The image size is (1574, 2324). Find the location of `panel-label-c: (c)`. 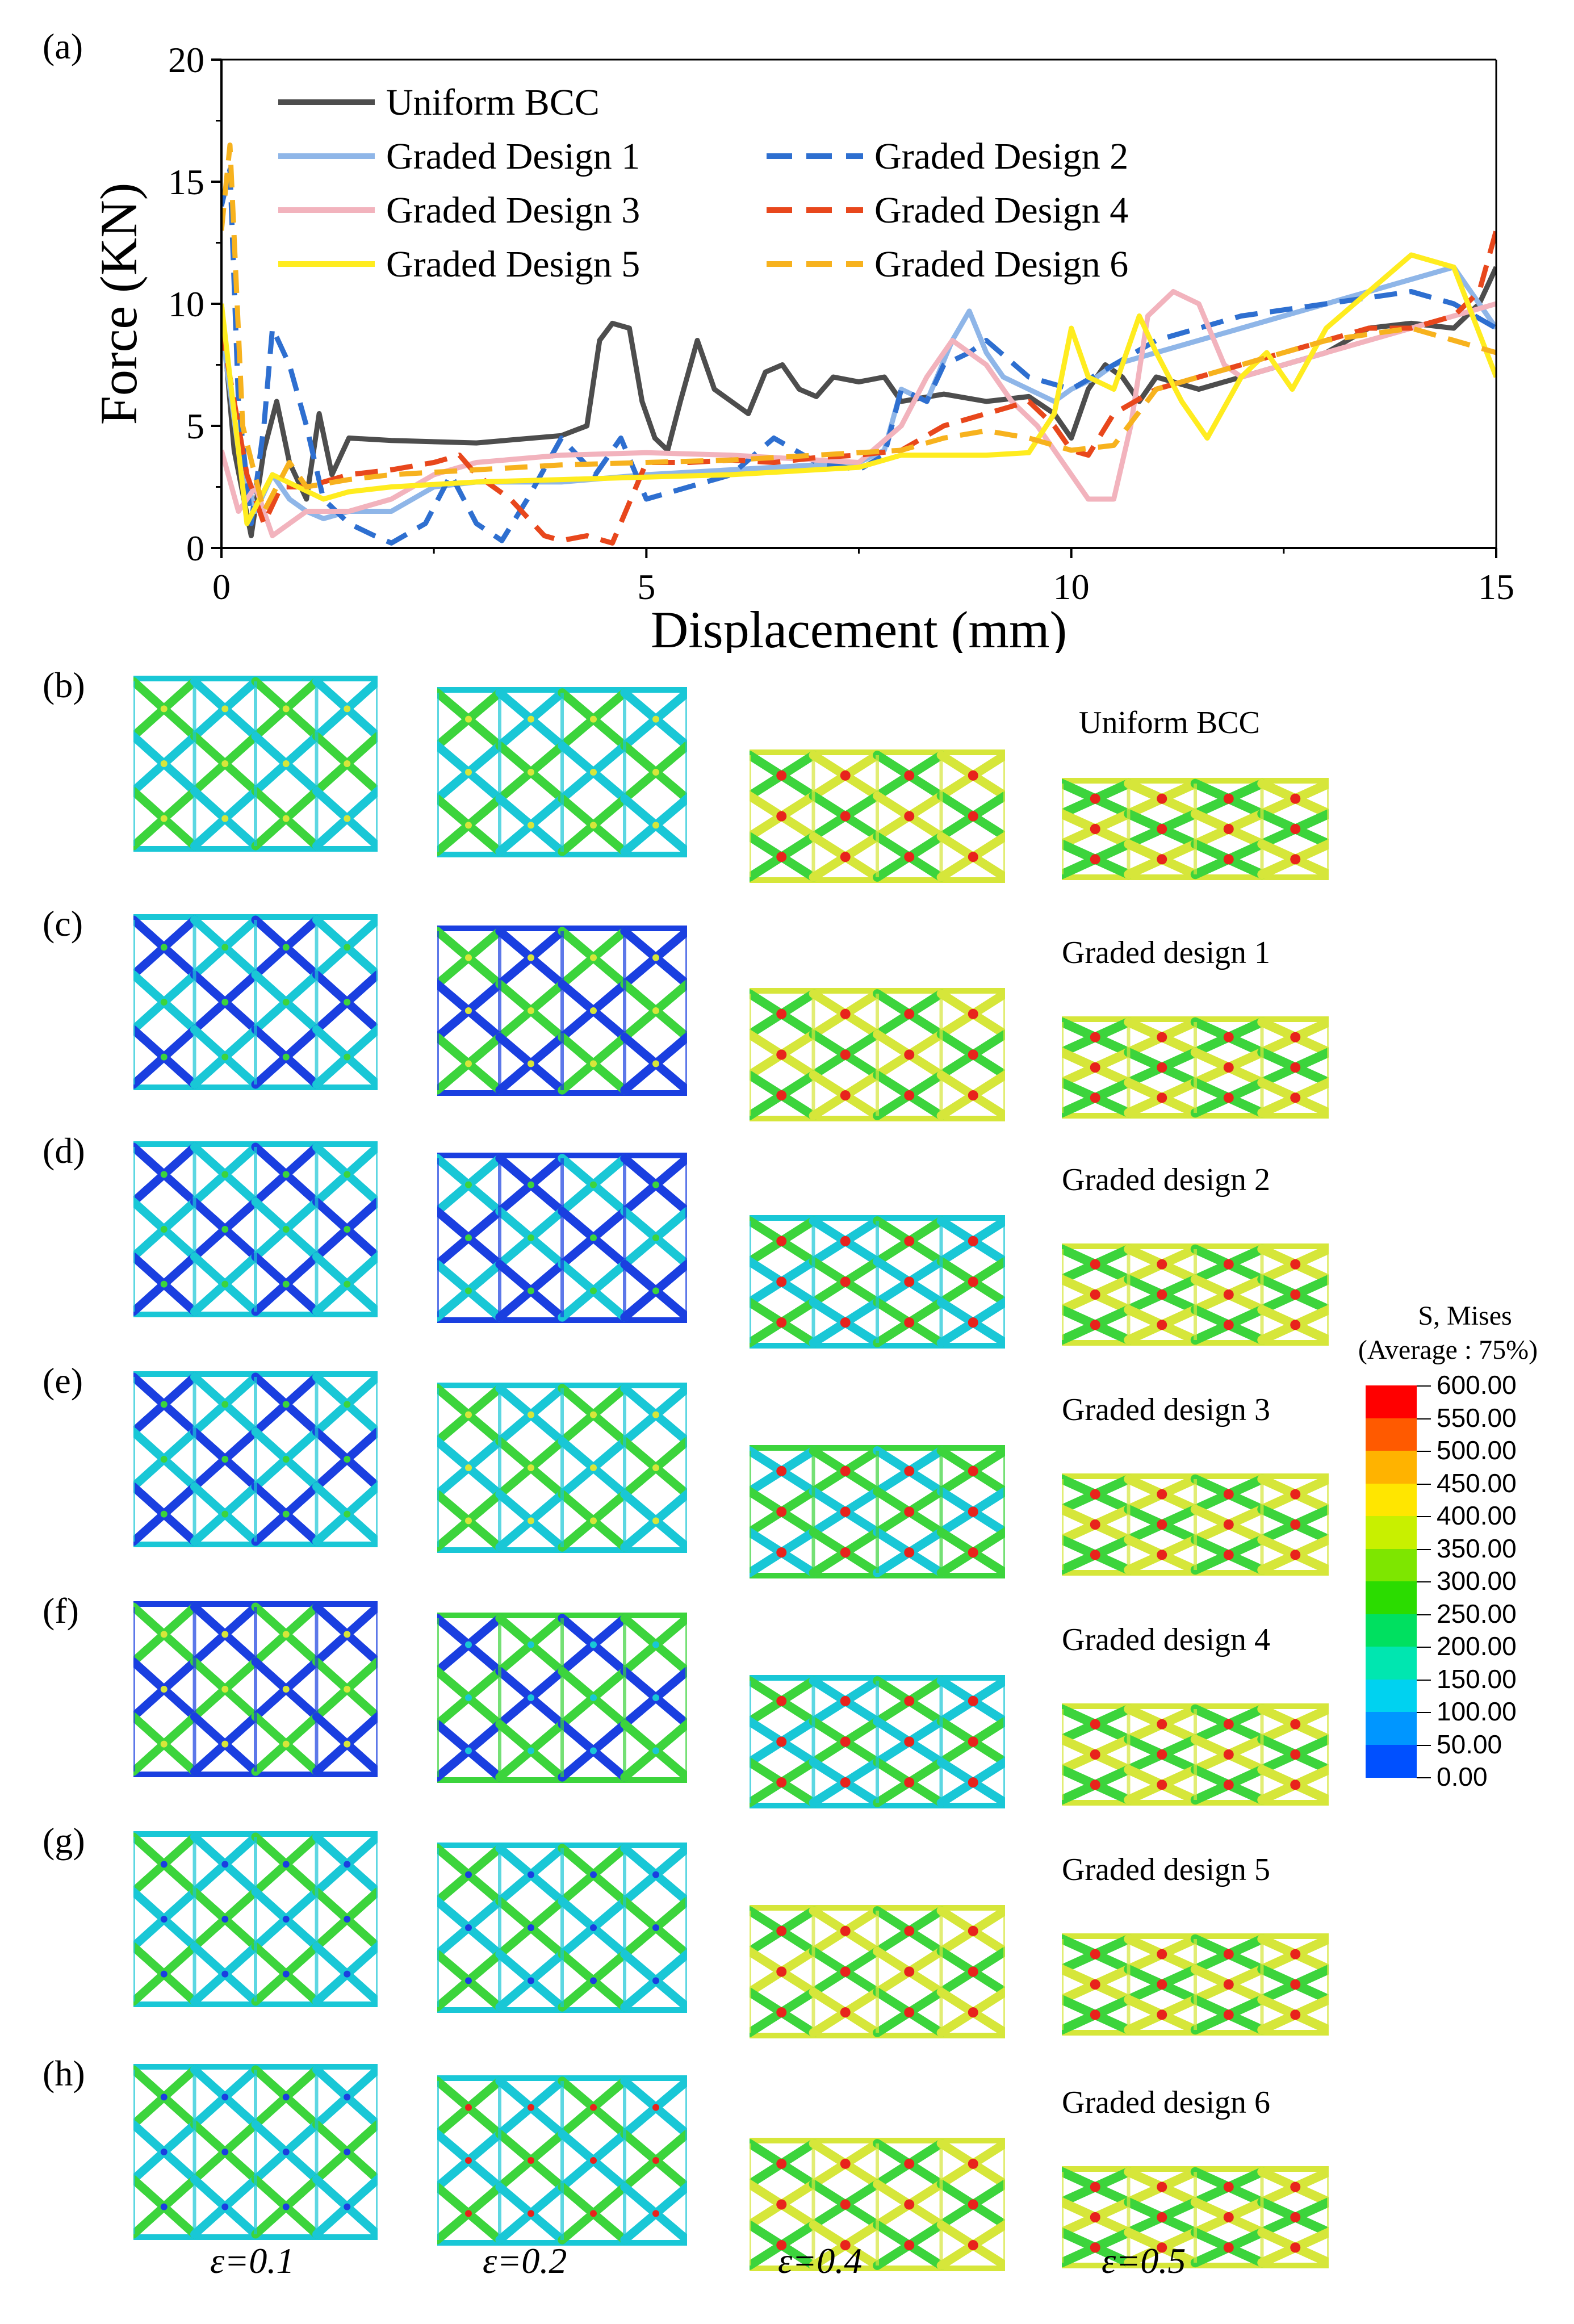

panel-label-c: (c) is located at coordinates (63, 923).